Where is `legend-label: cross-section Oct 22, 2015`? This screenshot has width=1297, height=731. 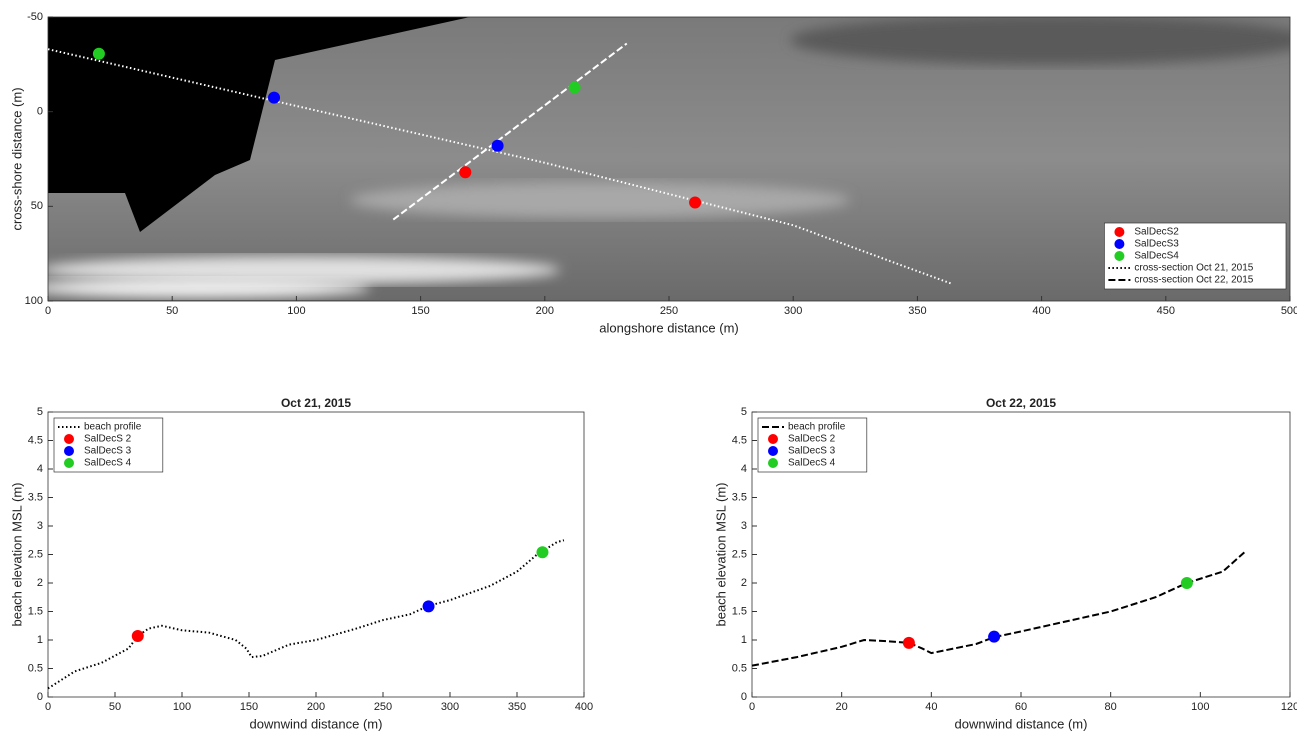
legend-label: cross-section Oct 22, 2015 is located at coordinates (1193, 280).